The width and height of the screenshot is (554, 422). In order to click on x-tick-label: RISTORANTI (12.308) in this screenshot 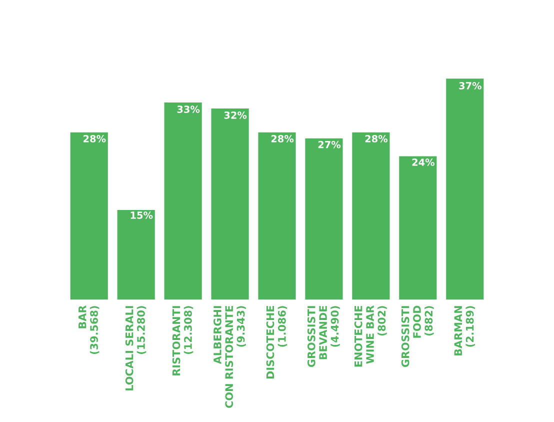, I will do `click(183, 341)`.